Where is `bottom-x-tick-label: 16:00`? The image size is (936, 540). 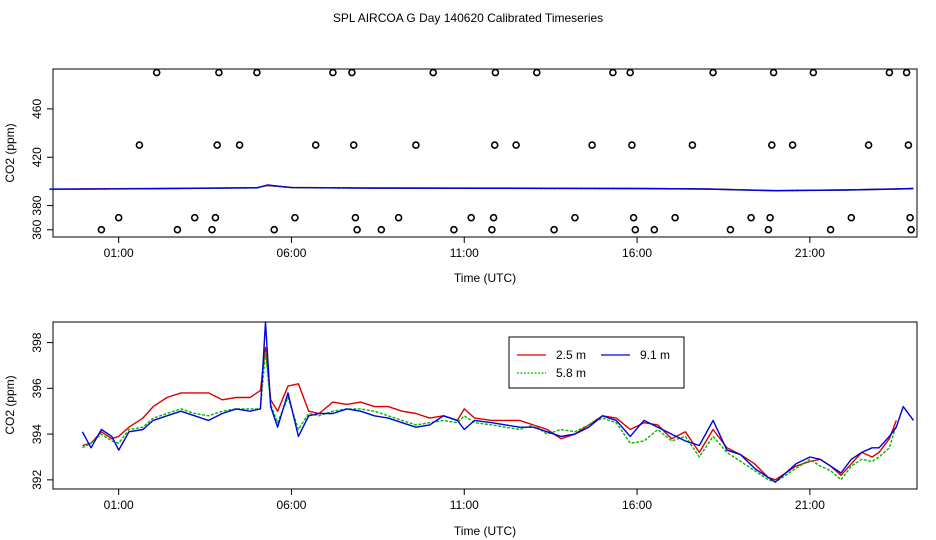
bottom-x-tick-label: 16:00 is located at coordinates (637, 505).